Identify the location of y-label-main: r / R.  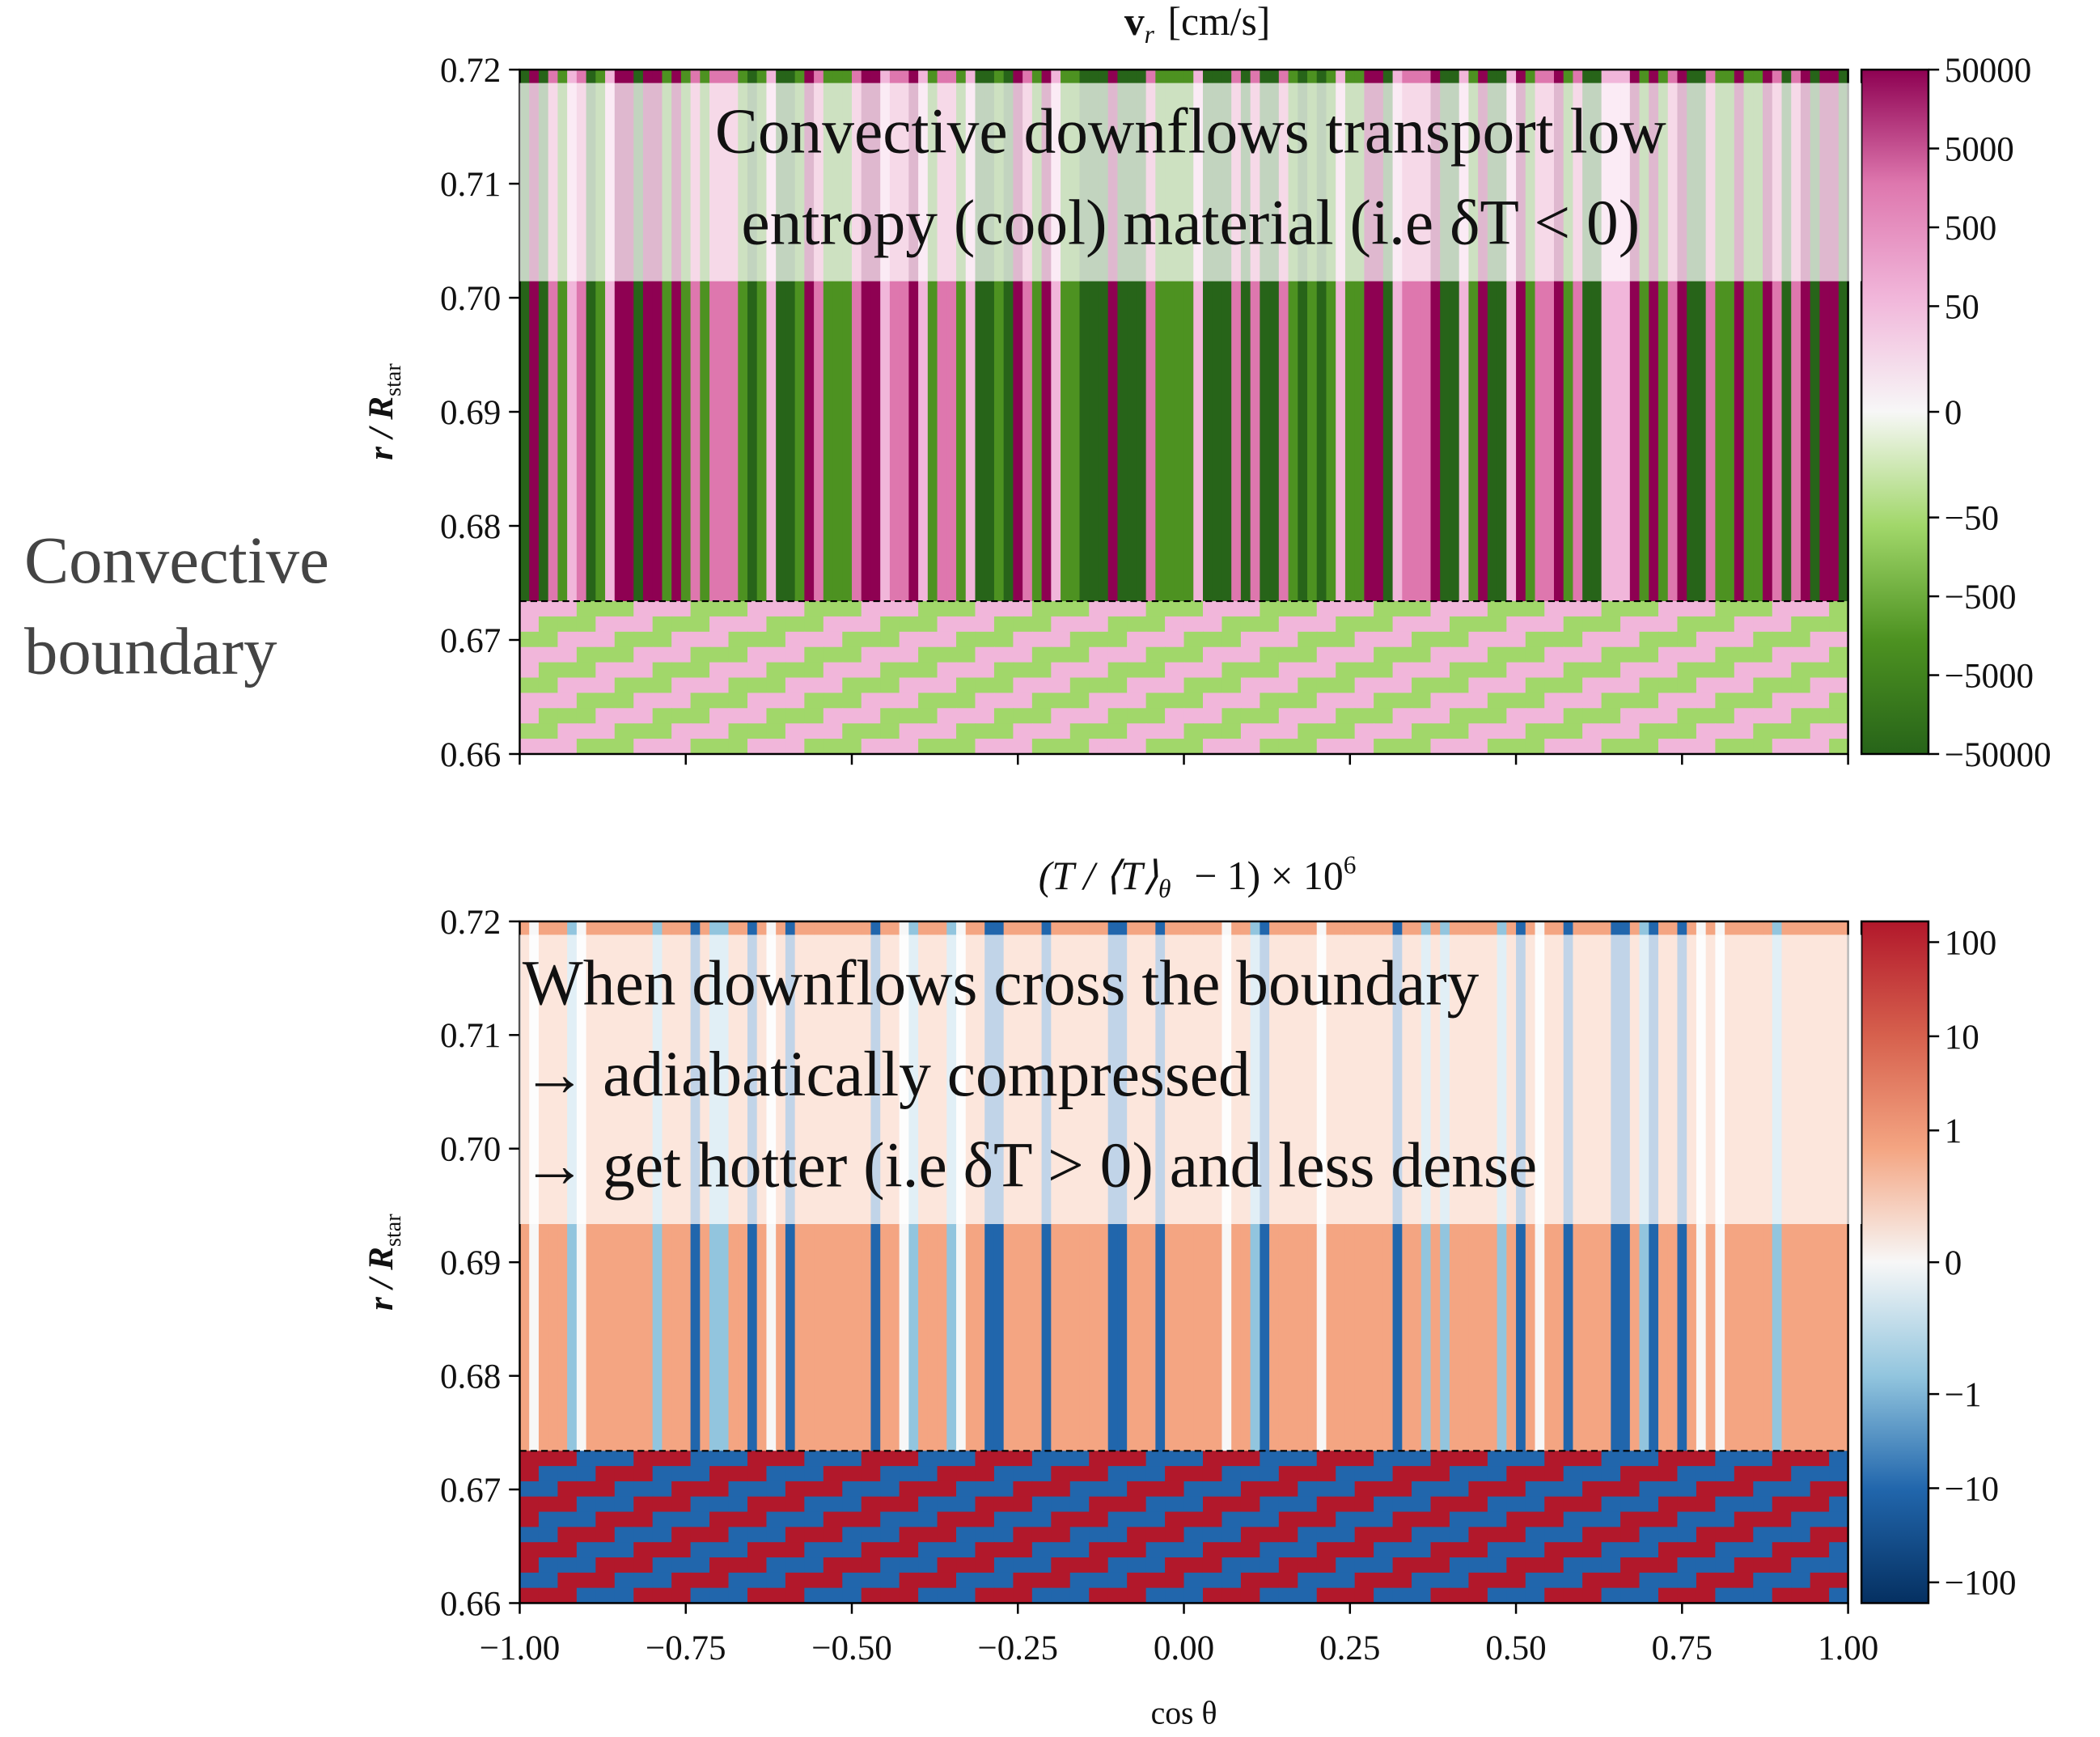
(381, 1279).